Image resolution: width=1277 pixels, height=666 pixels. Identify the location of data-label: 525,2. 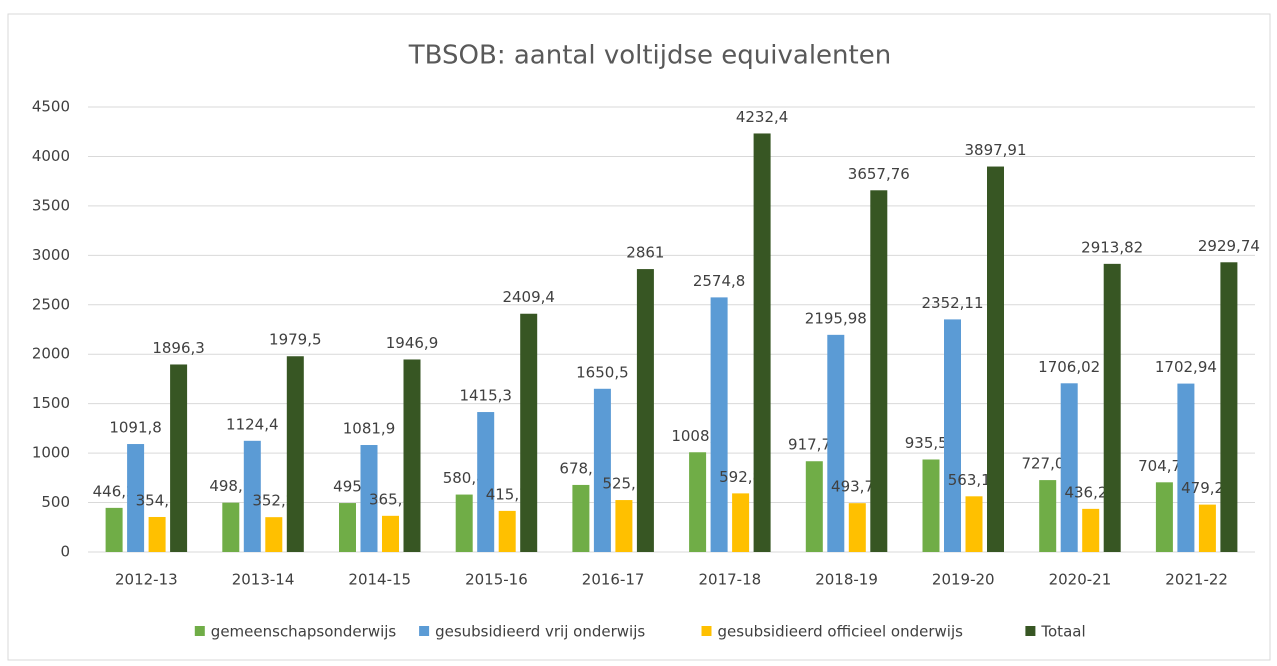
(623, 484).